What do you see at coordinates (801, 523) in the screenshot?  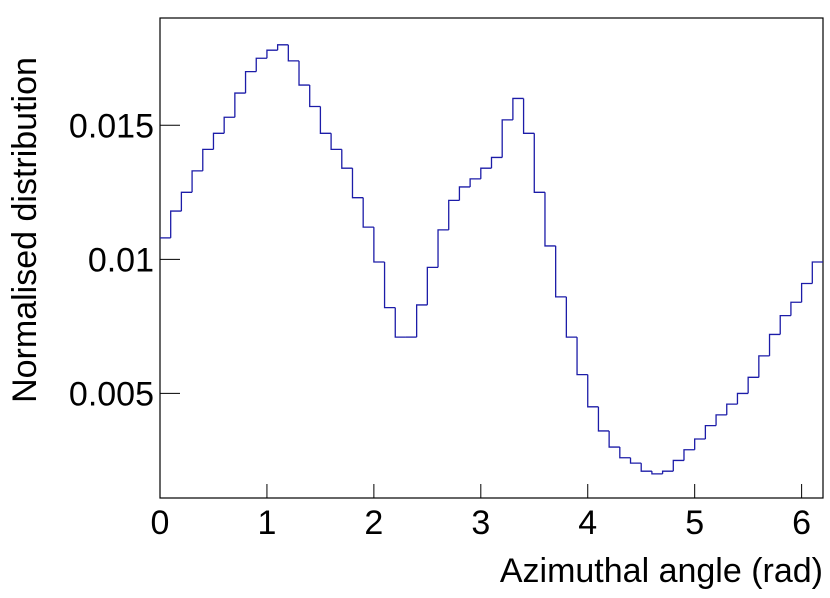 I see `x-tick-label: 6` at bounding box center [801, 523].